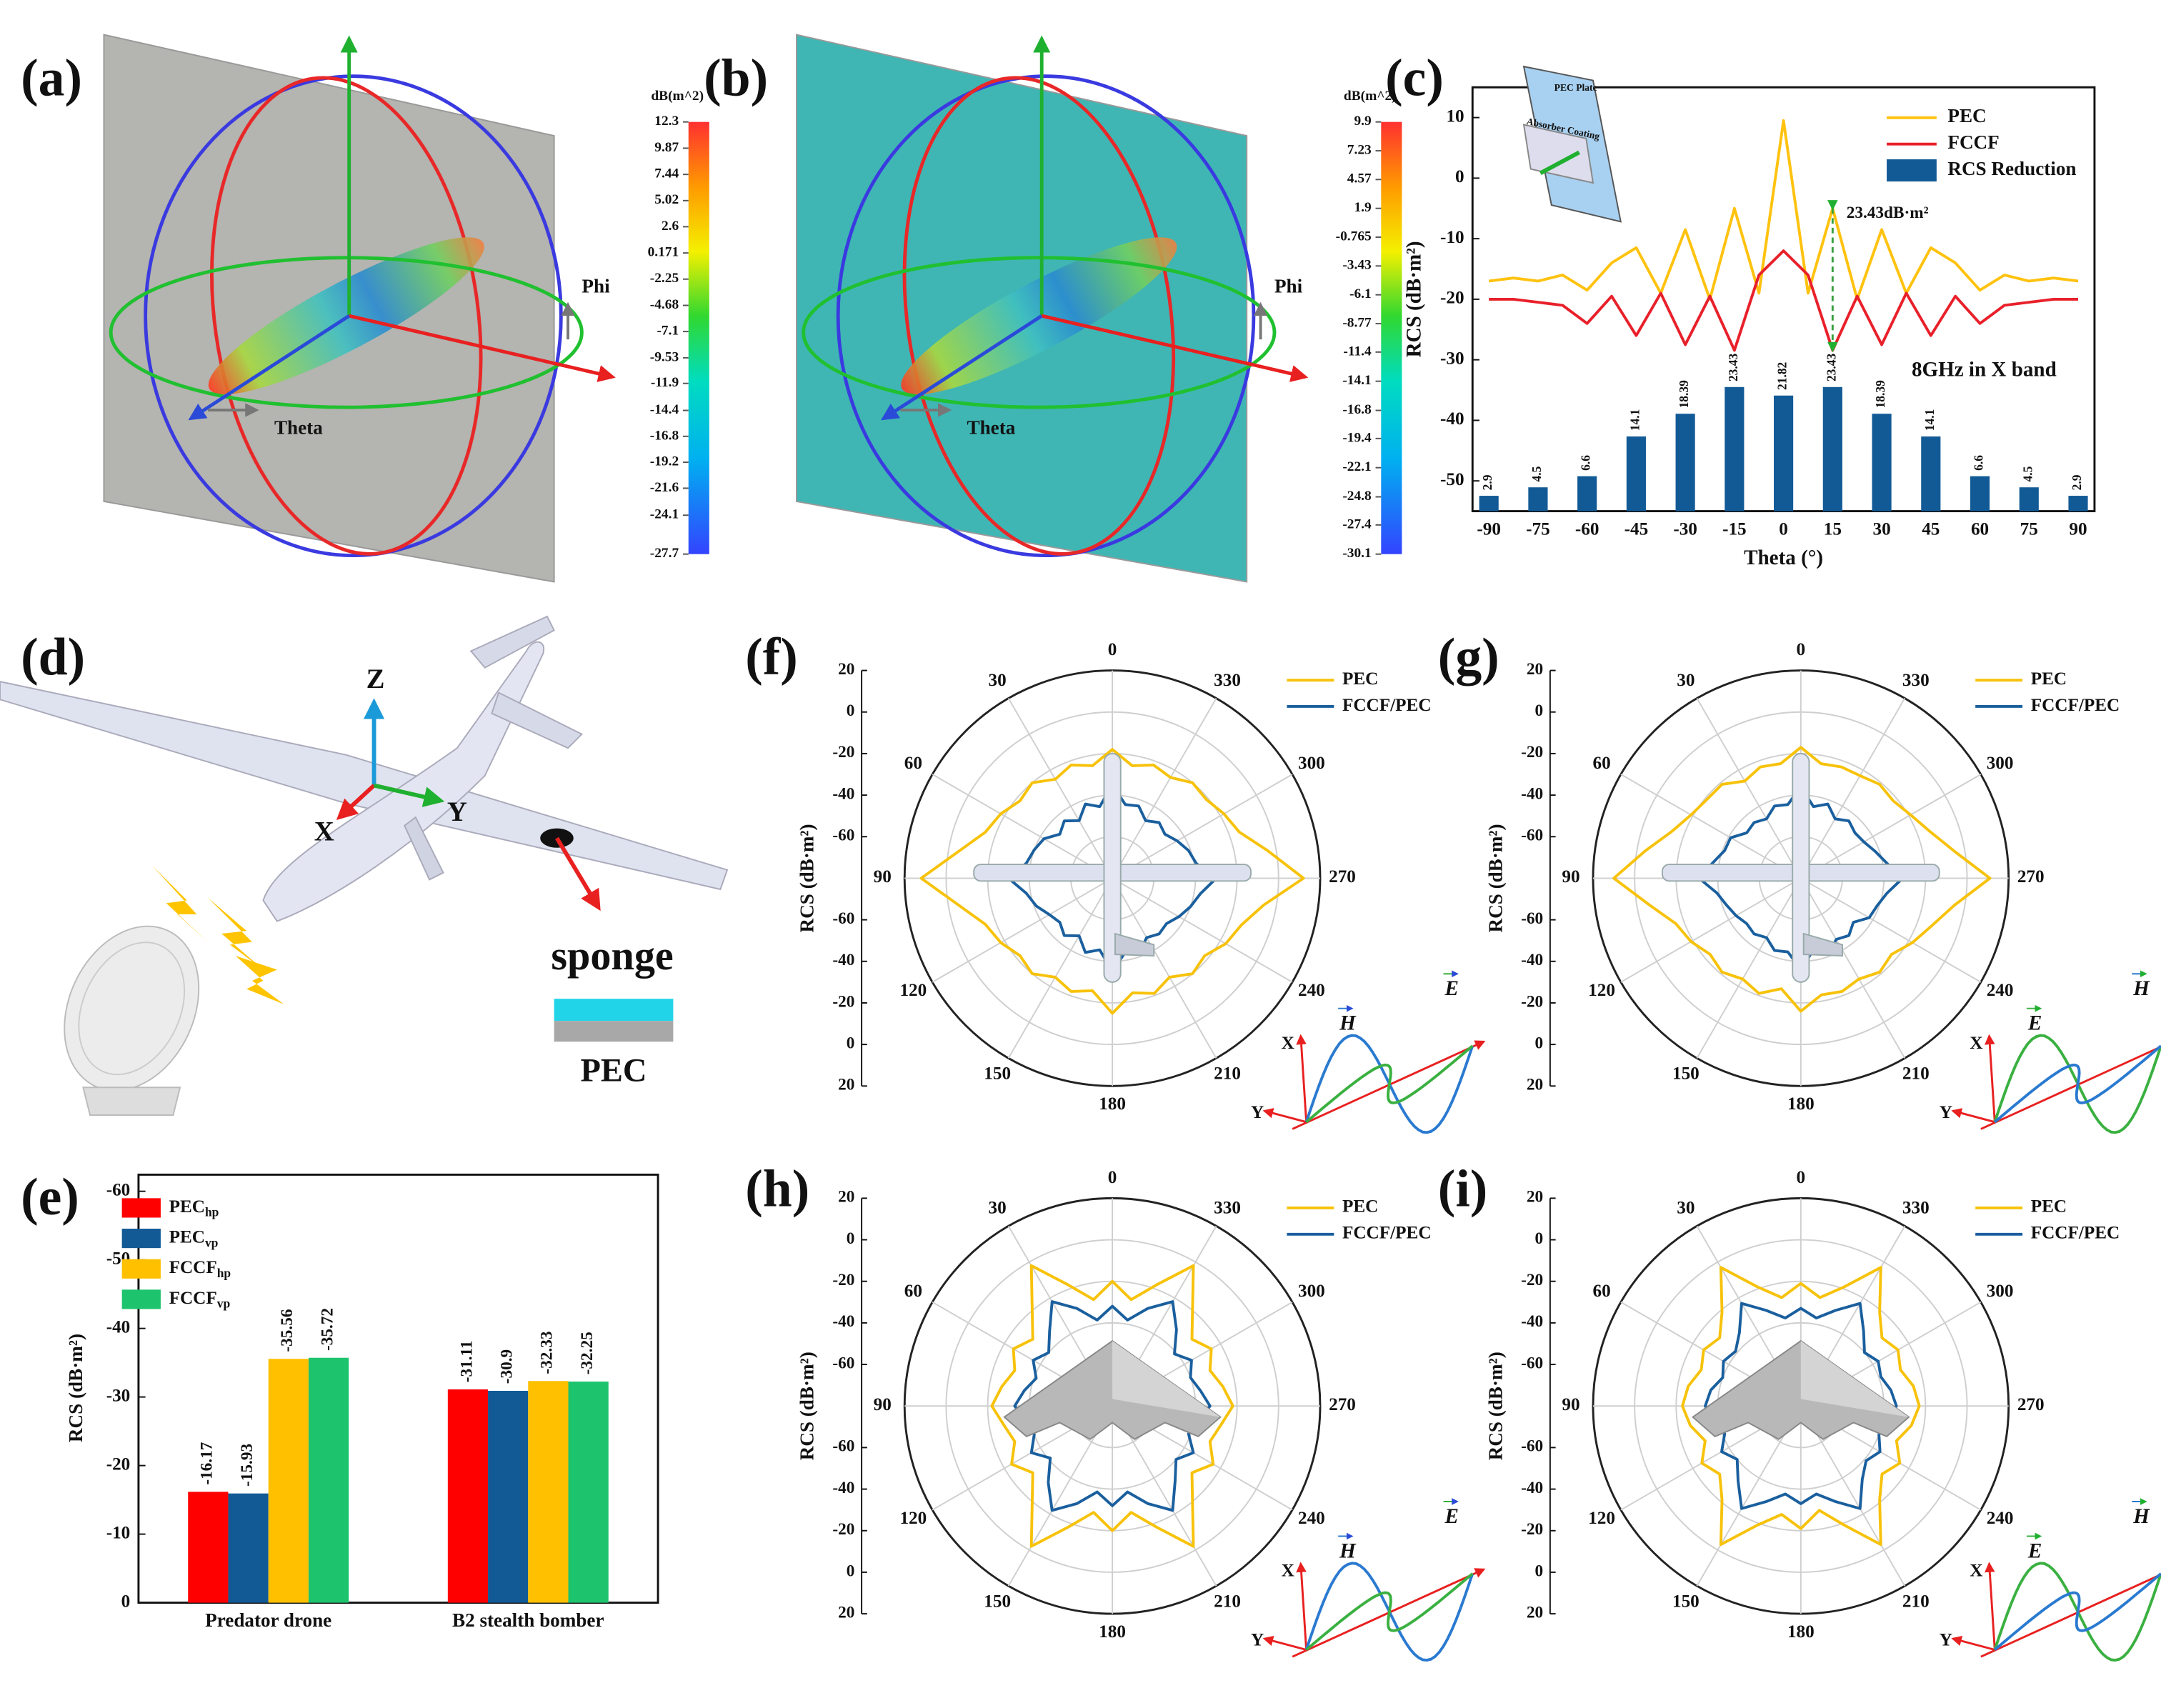 The width and height of the screenshot is (2161, 1708). Describe the element at coordinates (1637, 529) in the screenshot. I see `x-tick-label: -45` at that location.